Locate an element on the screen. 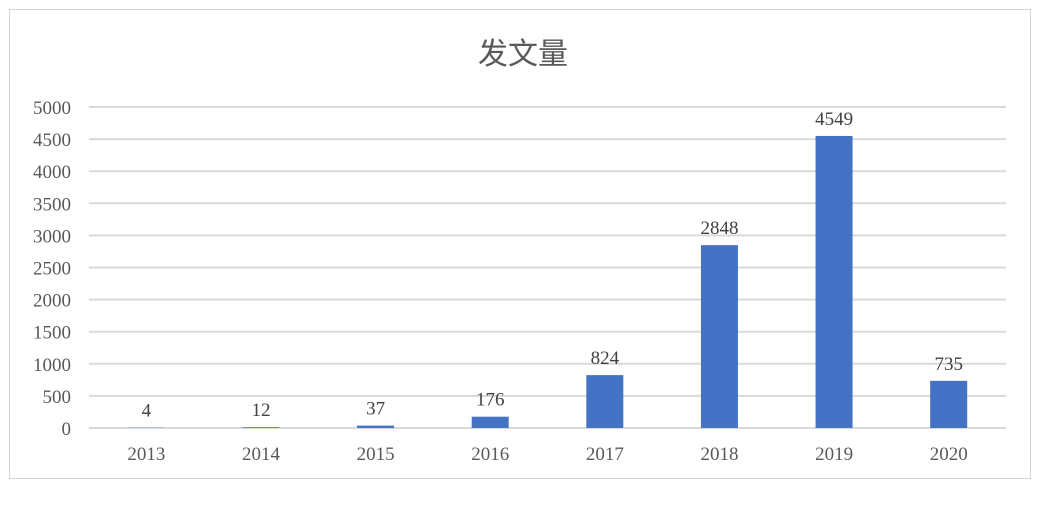 The width and height of the screenshot is (1041, 518). data-label-2013: 4 is located at coordinates (147, 411).